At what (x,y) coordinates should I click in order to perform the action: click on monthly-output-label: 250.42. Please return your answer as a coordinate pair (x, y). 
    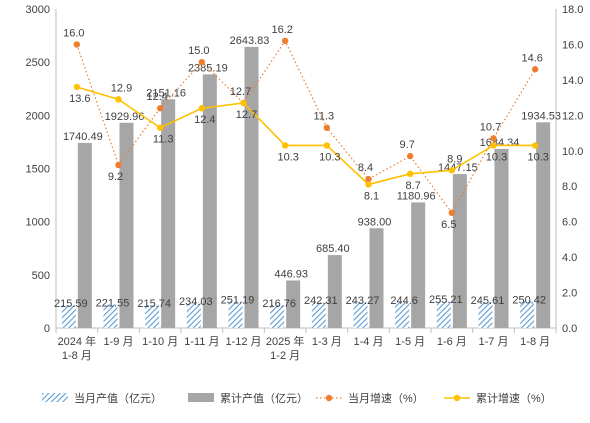
    Looking at the image, I should click on (529, 300).